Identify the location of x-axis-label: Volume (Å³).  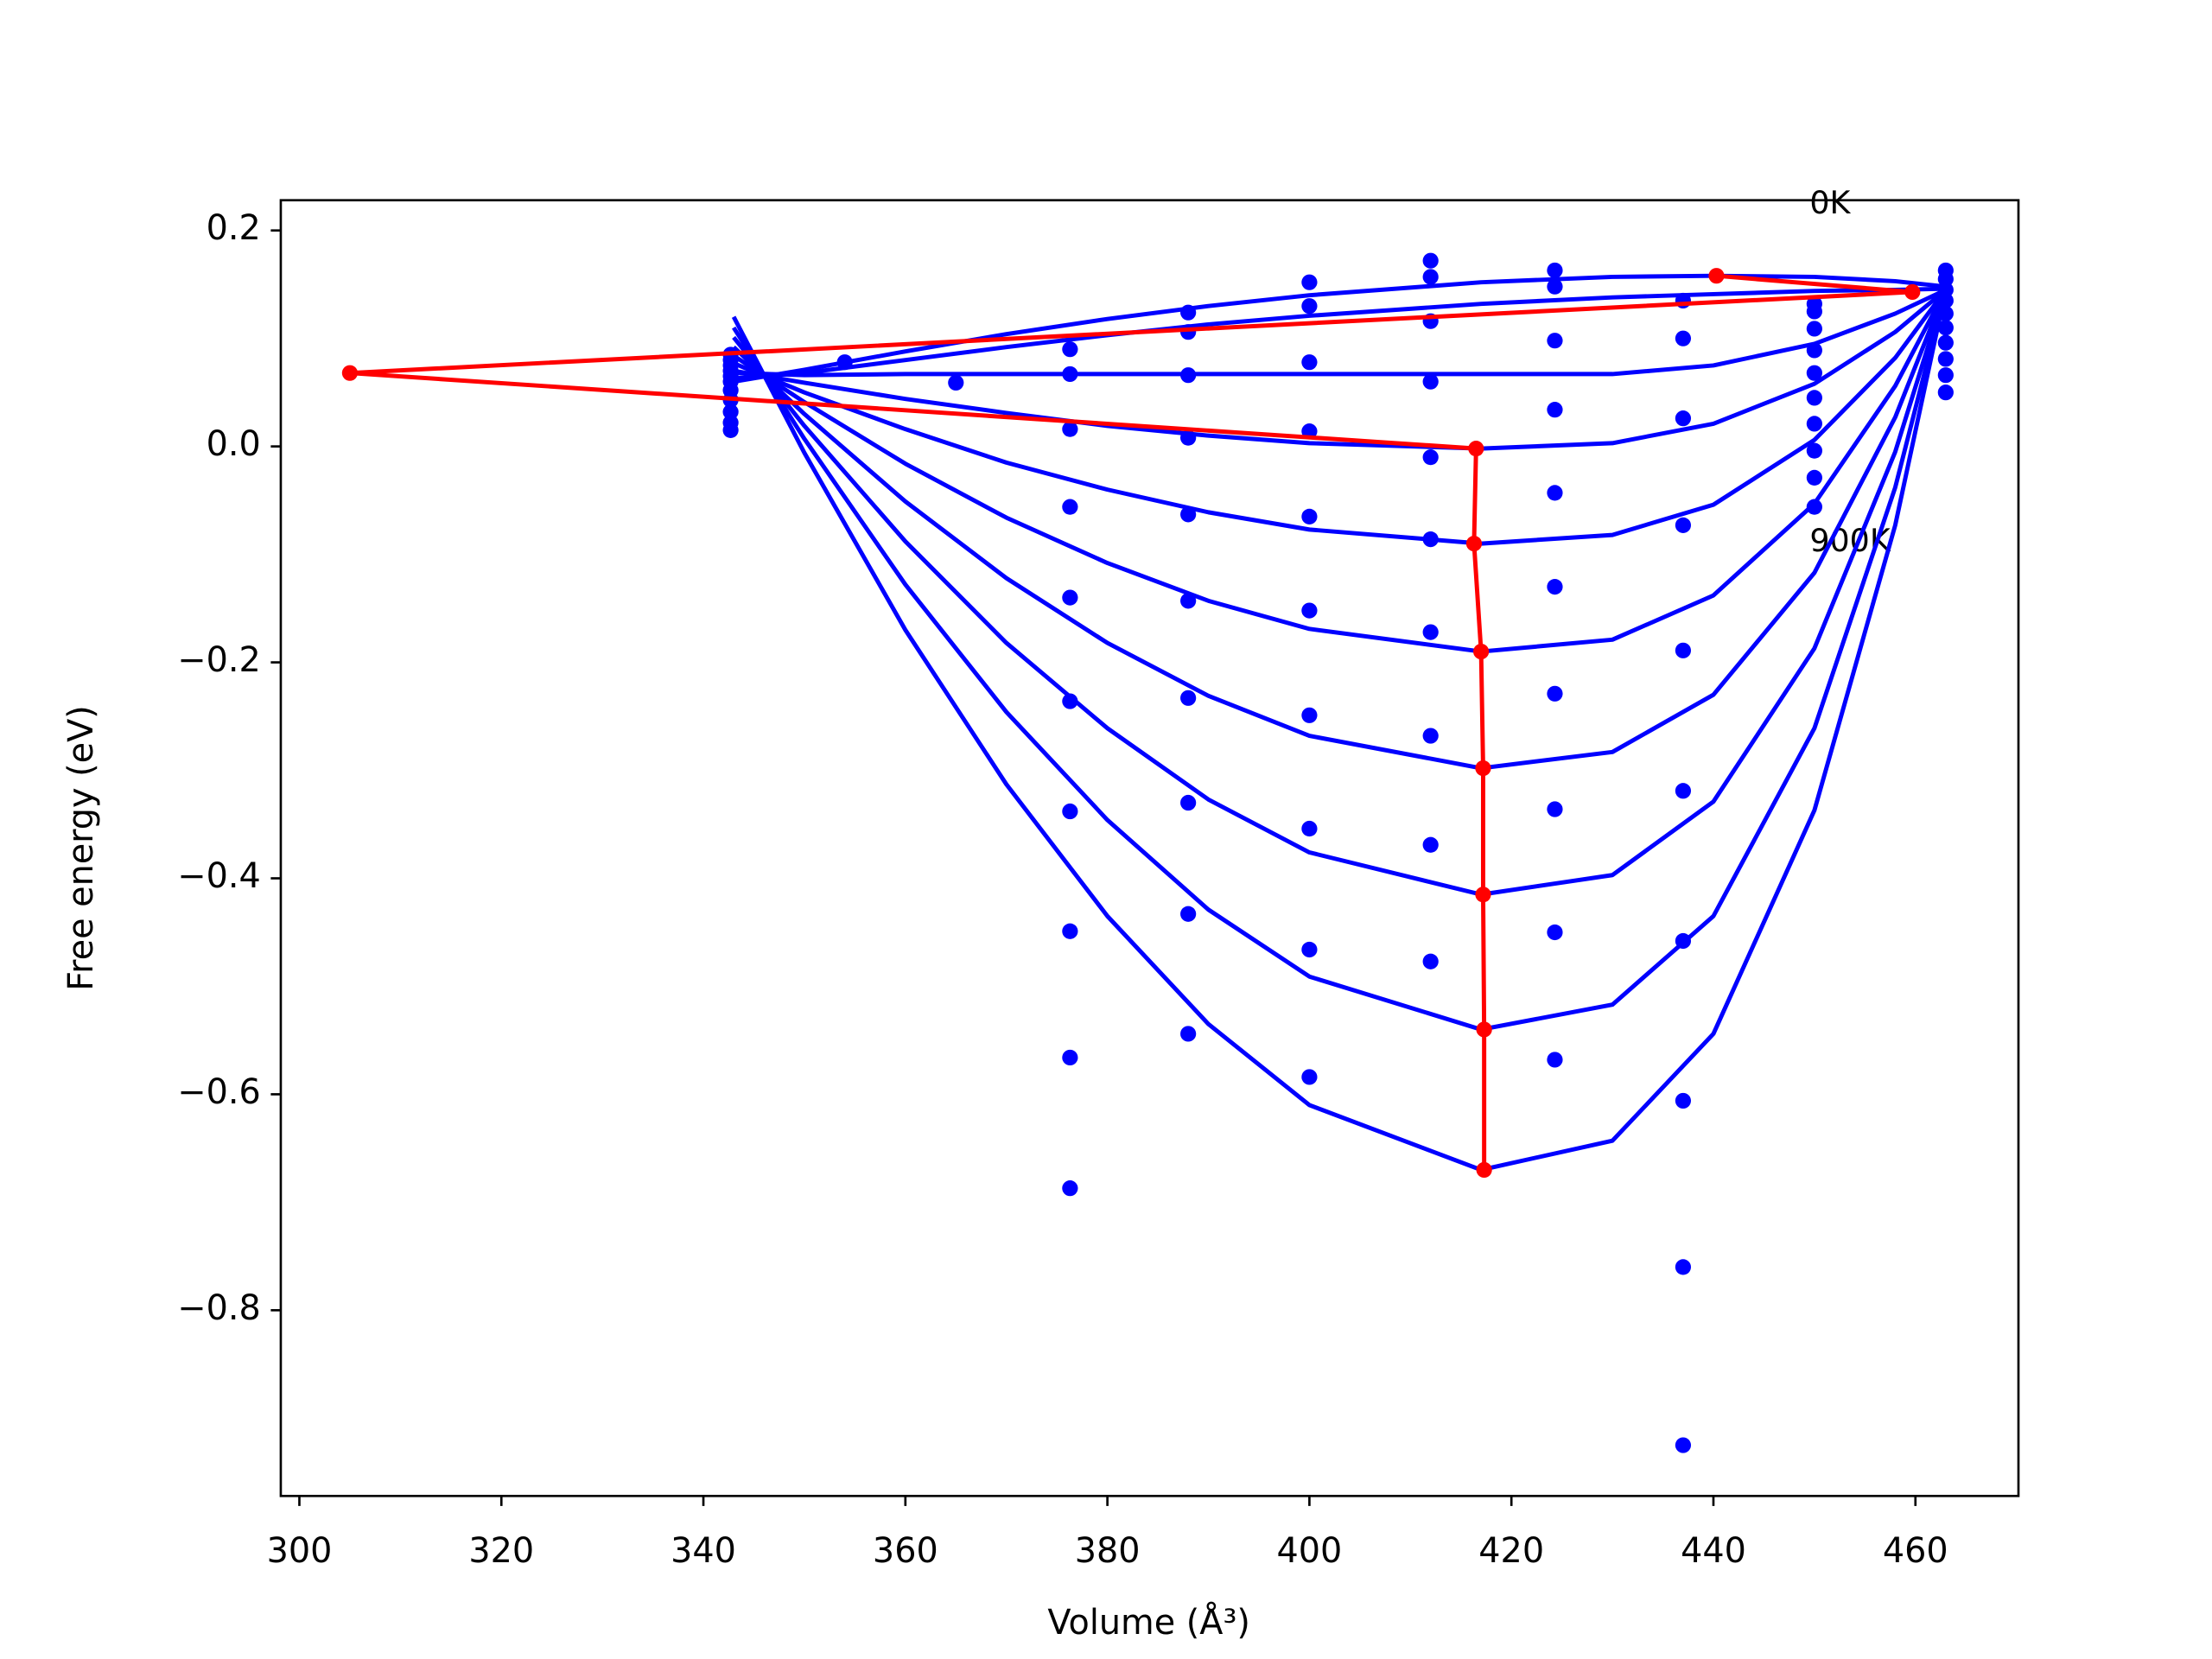
(1148, 1622).